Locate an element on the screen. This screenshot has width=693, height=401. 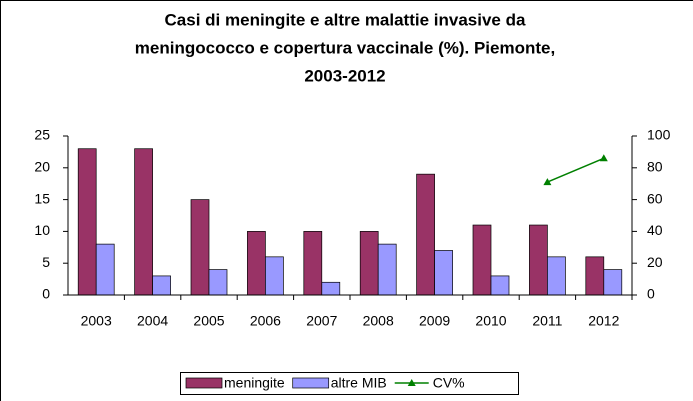
x-tick-label: 2003 is located at coordinates (96, 321).